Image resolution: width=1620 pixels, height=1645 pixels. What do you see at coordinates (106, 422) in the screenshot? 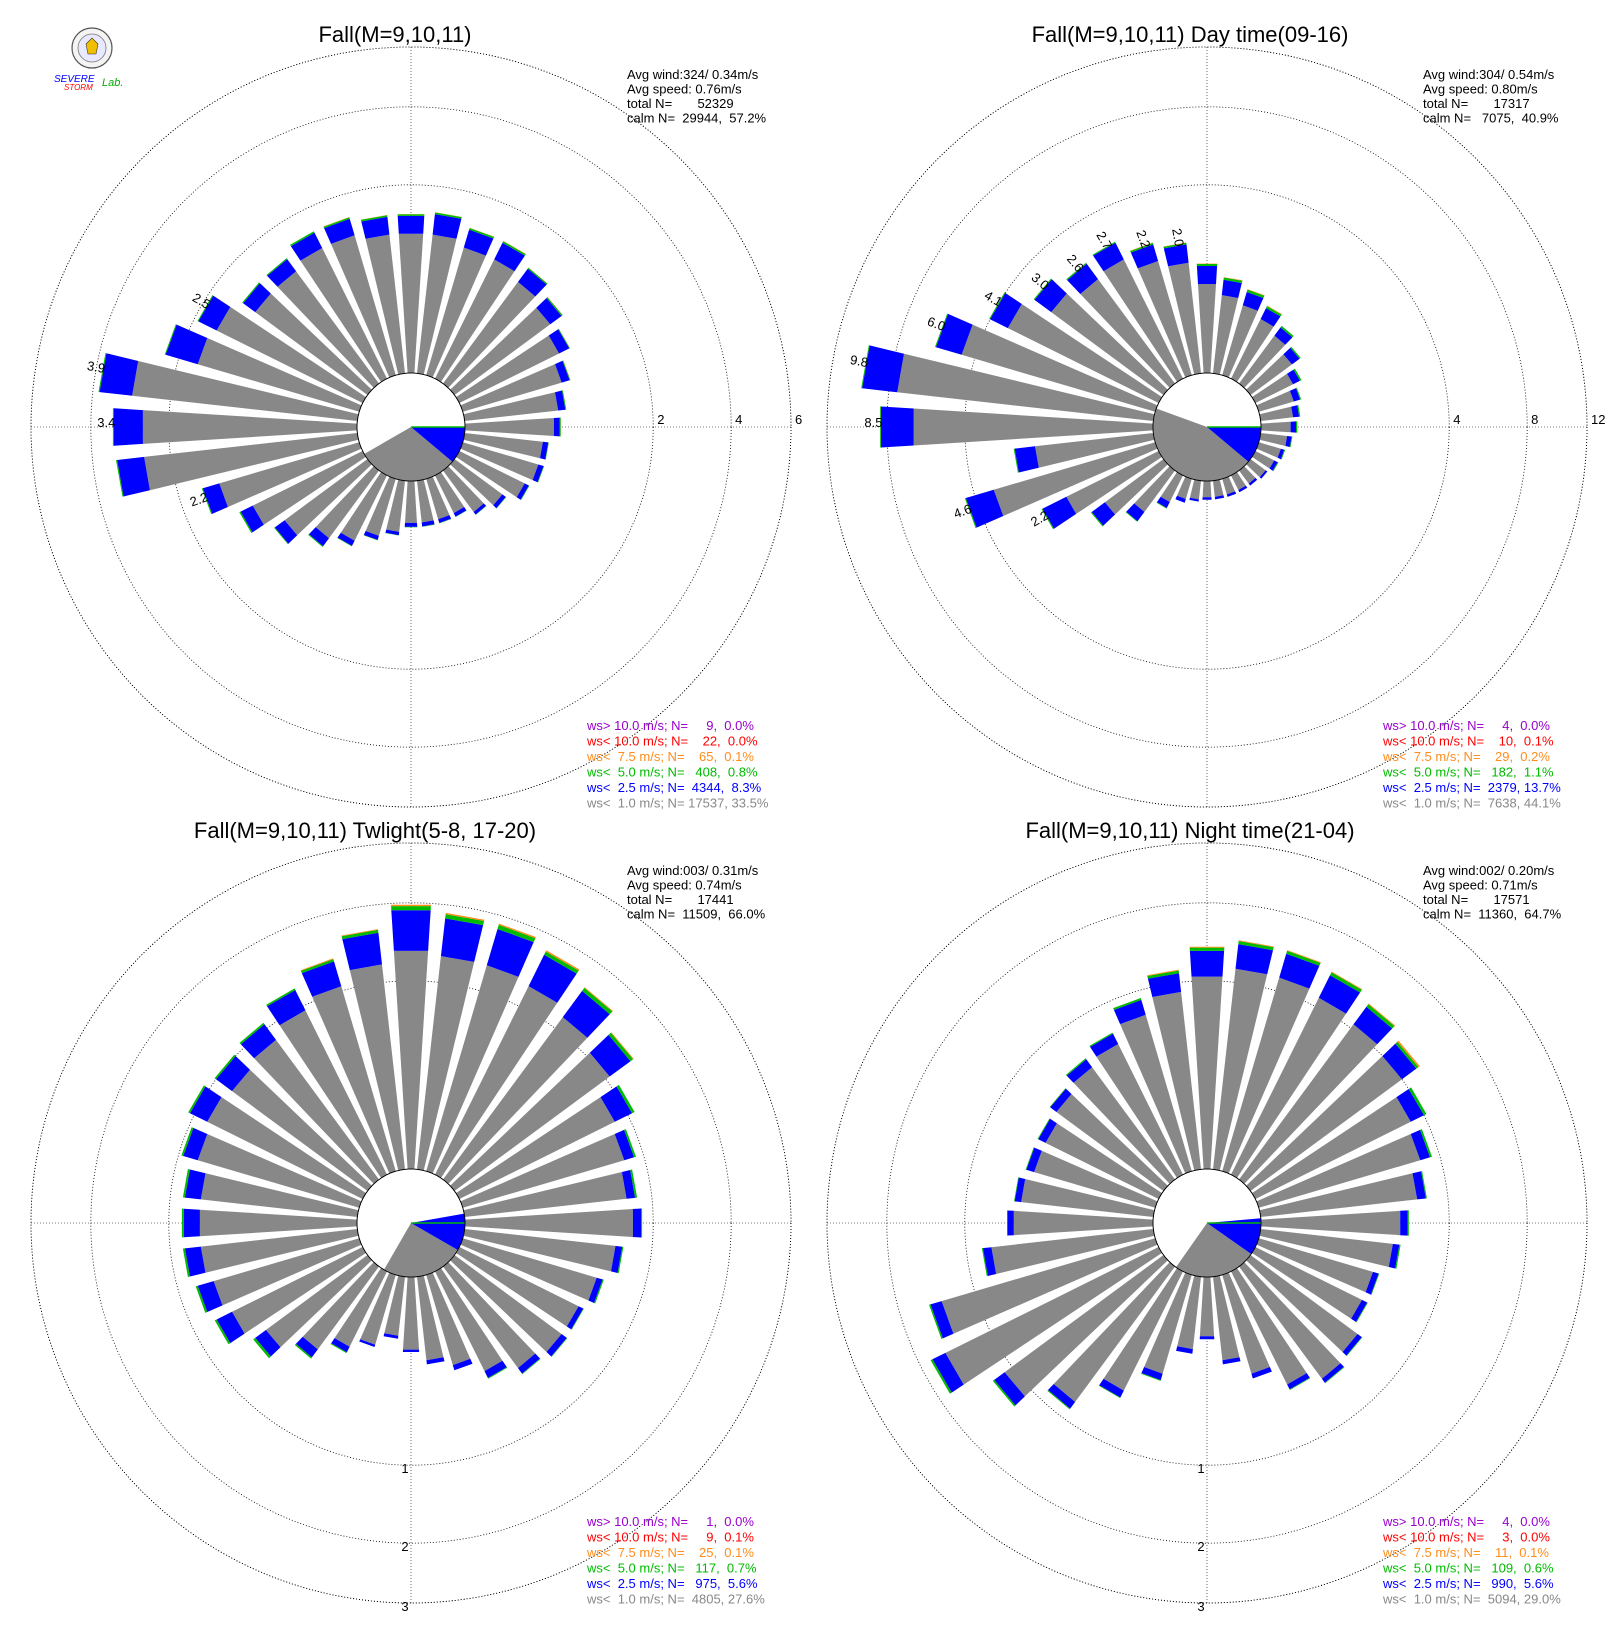
I see `bar-value-label: 3.4` at bounding box center [106, 422].